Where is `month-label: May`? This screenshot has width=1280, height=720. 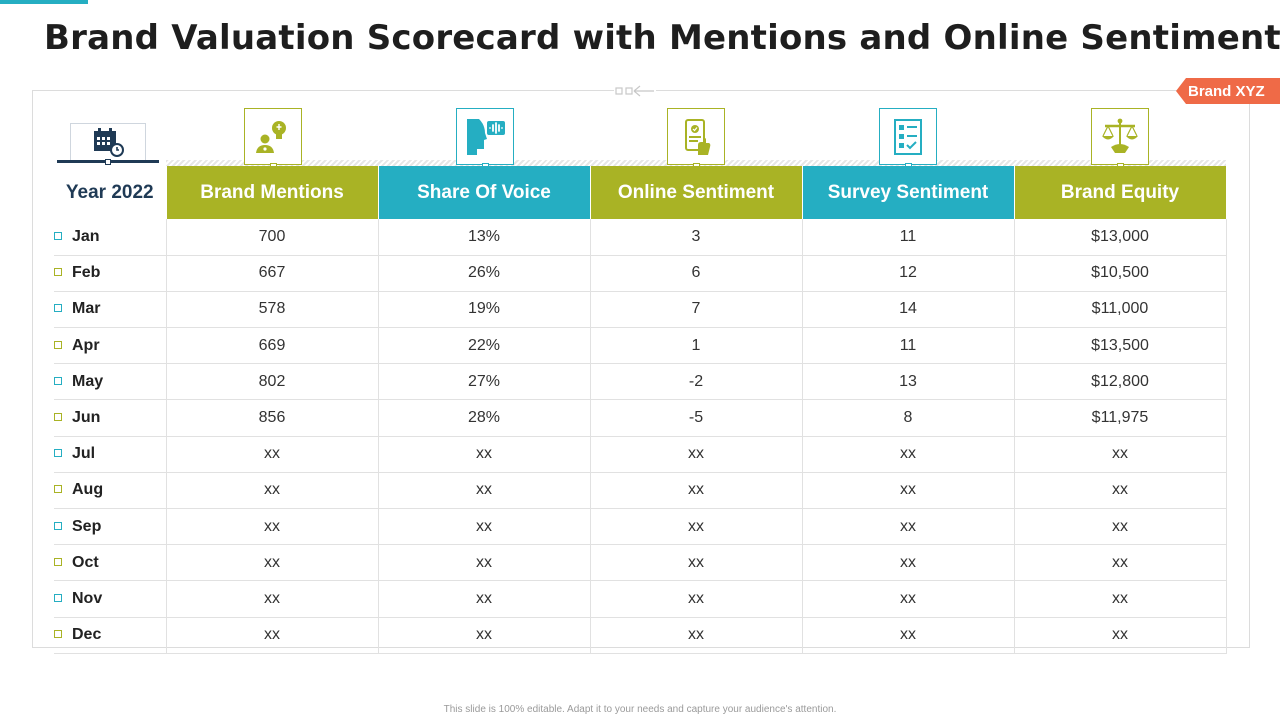
month-label: May is located at coordinates (88, 381).